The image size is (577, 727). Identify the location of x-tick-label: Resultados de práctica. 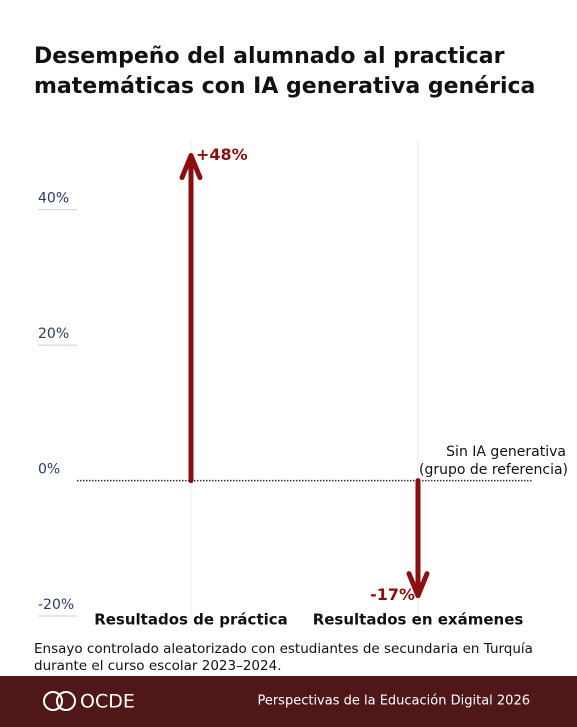
(191, 620).